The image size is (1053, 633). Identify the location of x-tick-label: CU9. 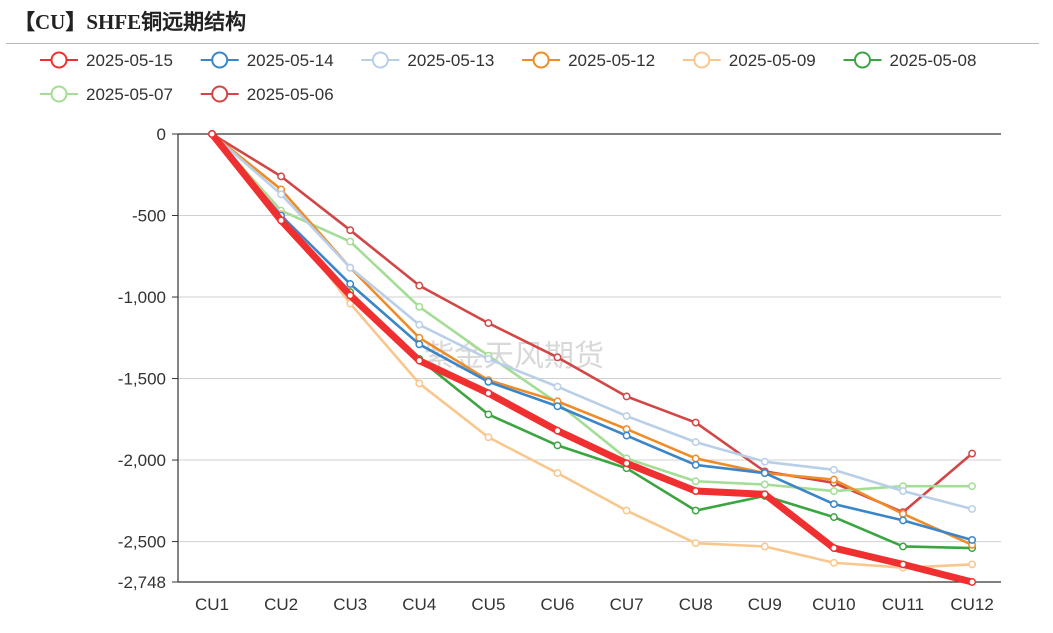
(765, 604).